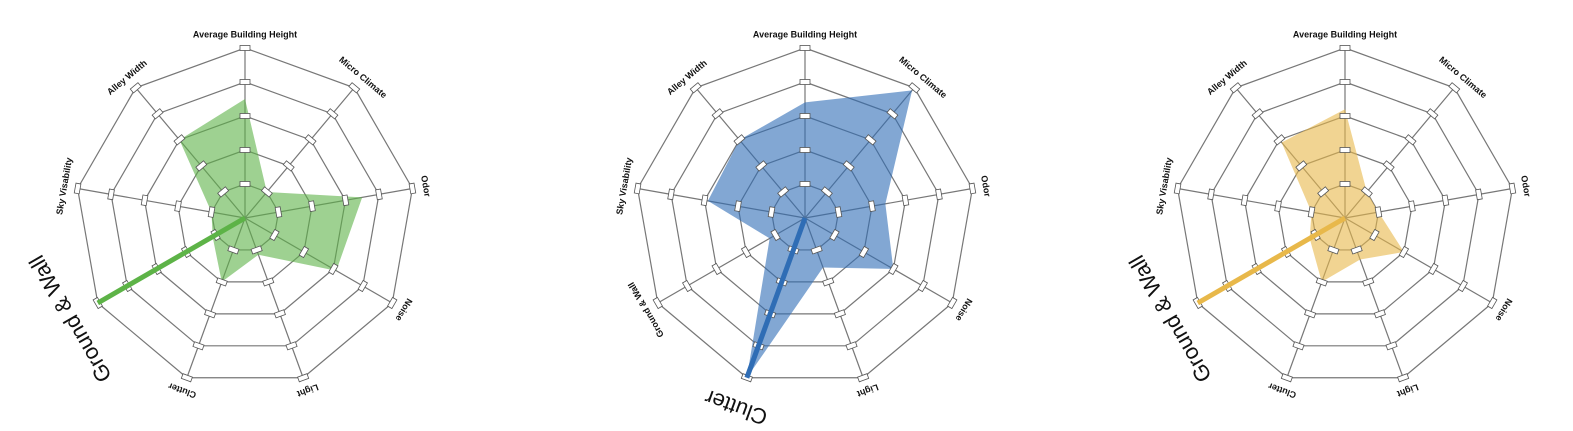 This screenshot has height=431, width=1573. Describe the element at coordinates (1281, 390) in the screenshot. I see `axis-label: Clutter` at that location.